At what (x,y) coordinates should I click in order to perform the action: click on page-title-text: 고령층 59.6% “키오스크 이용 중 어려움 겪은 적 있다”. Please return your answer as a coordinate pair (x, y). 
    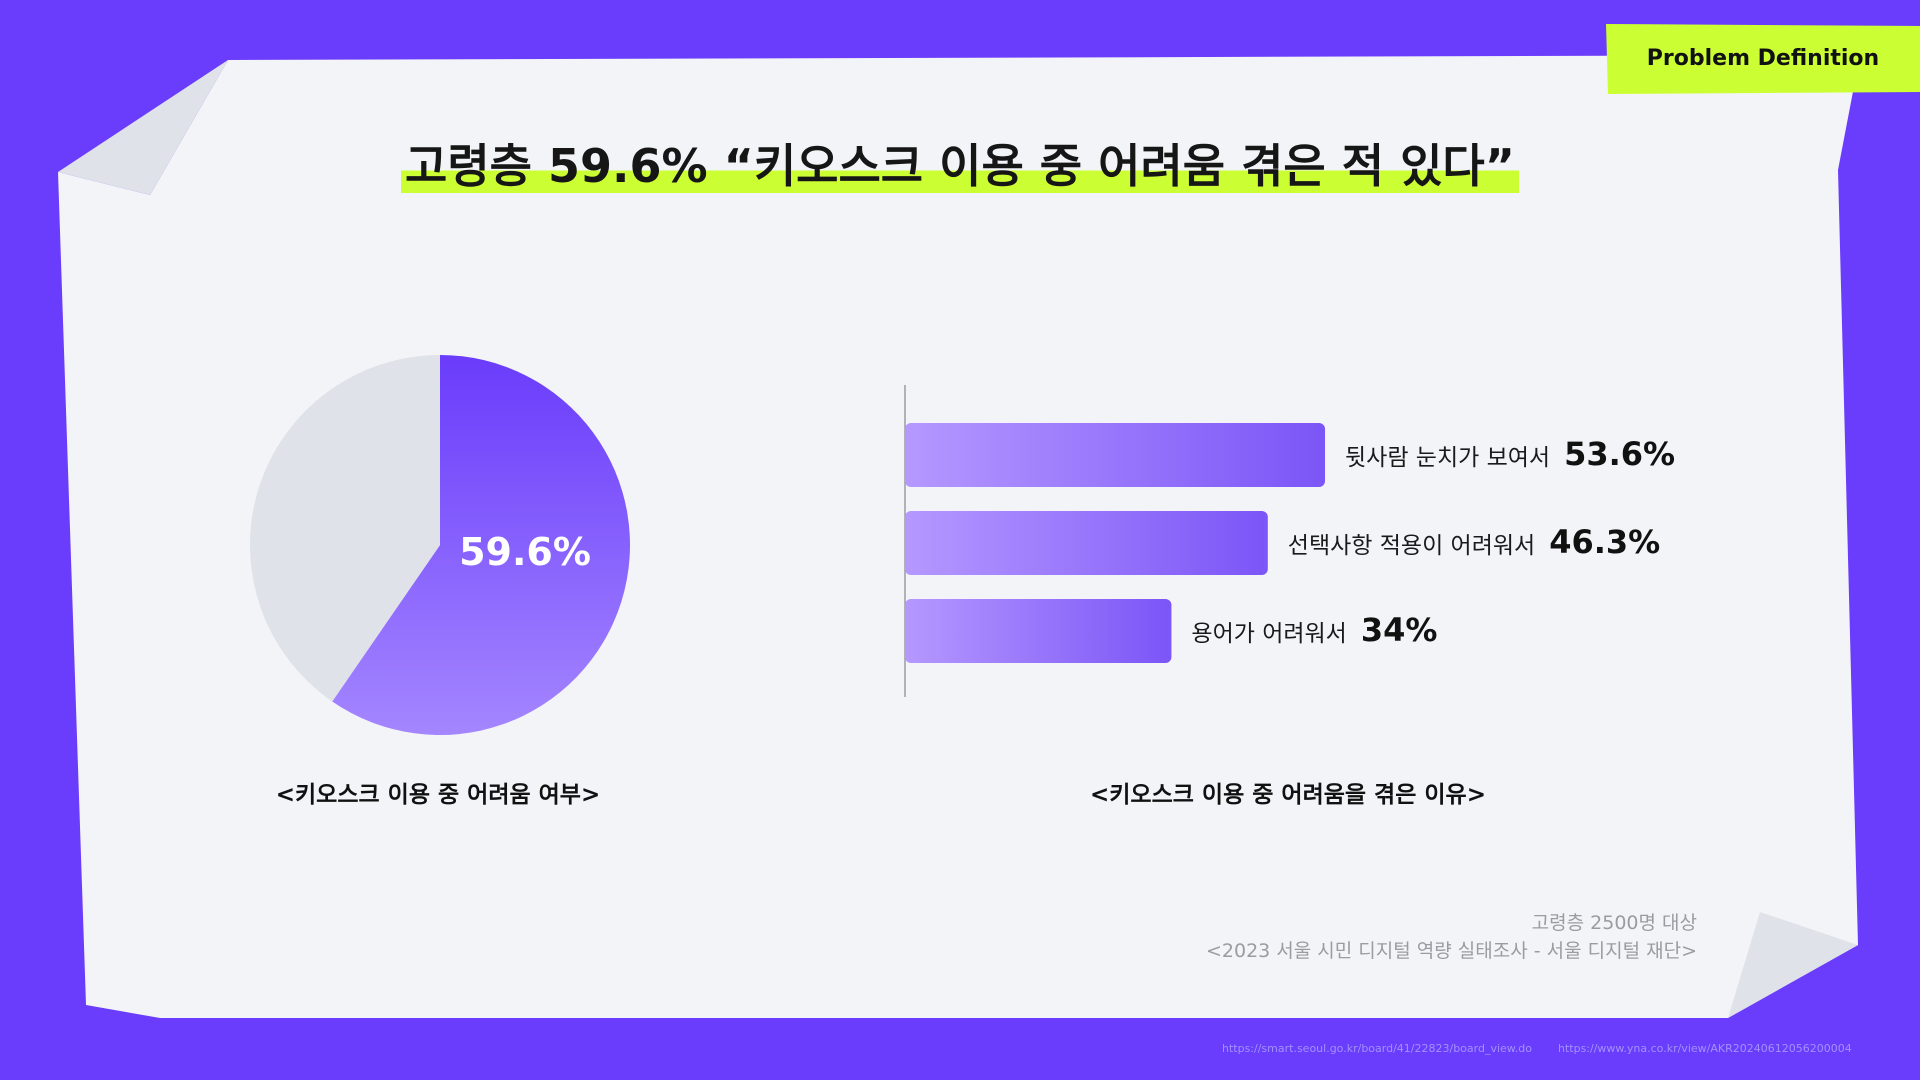
    Looking at the image, I should click on (960, 166).